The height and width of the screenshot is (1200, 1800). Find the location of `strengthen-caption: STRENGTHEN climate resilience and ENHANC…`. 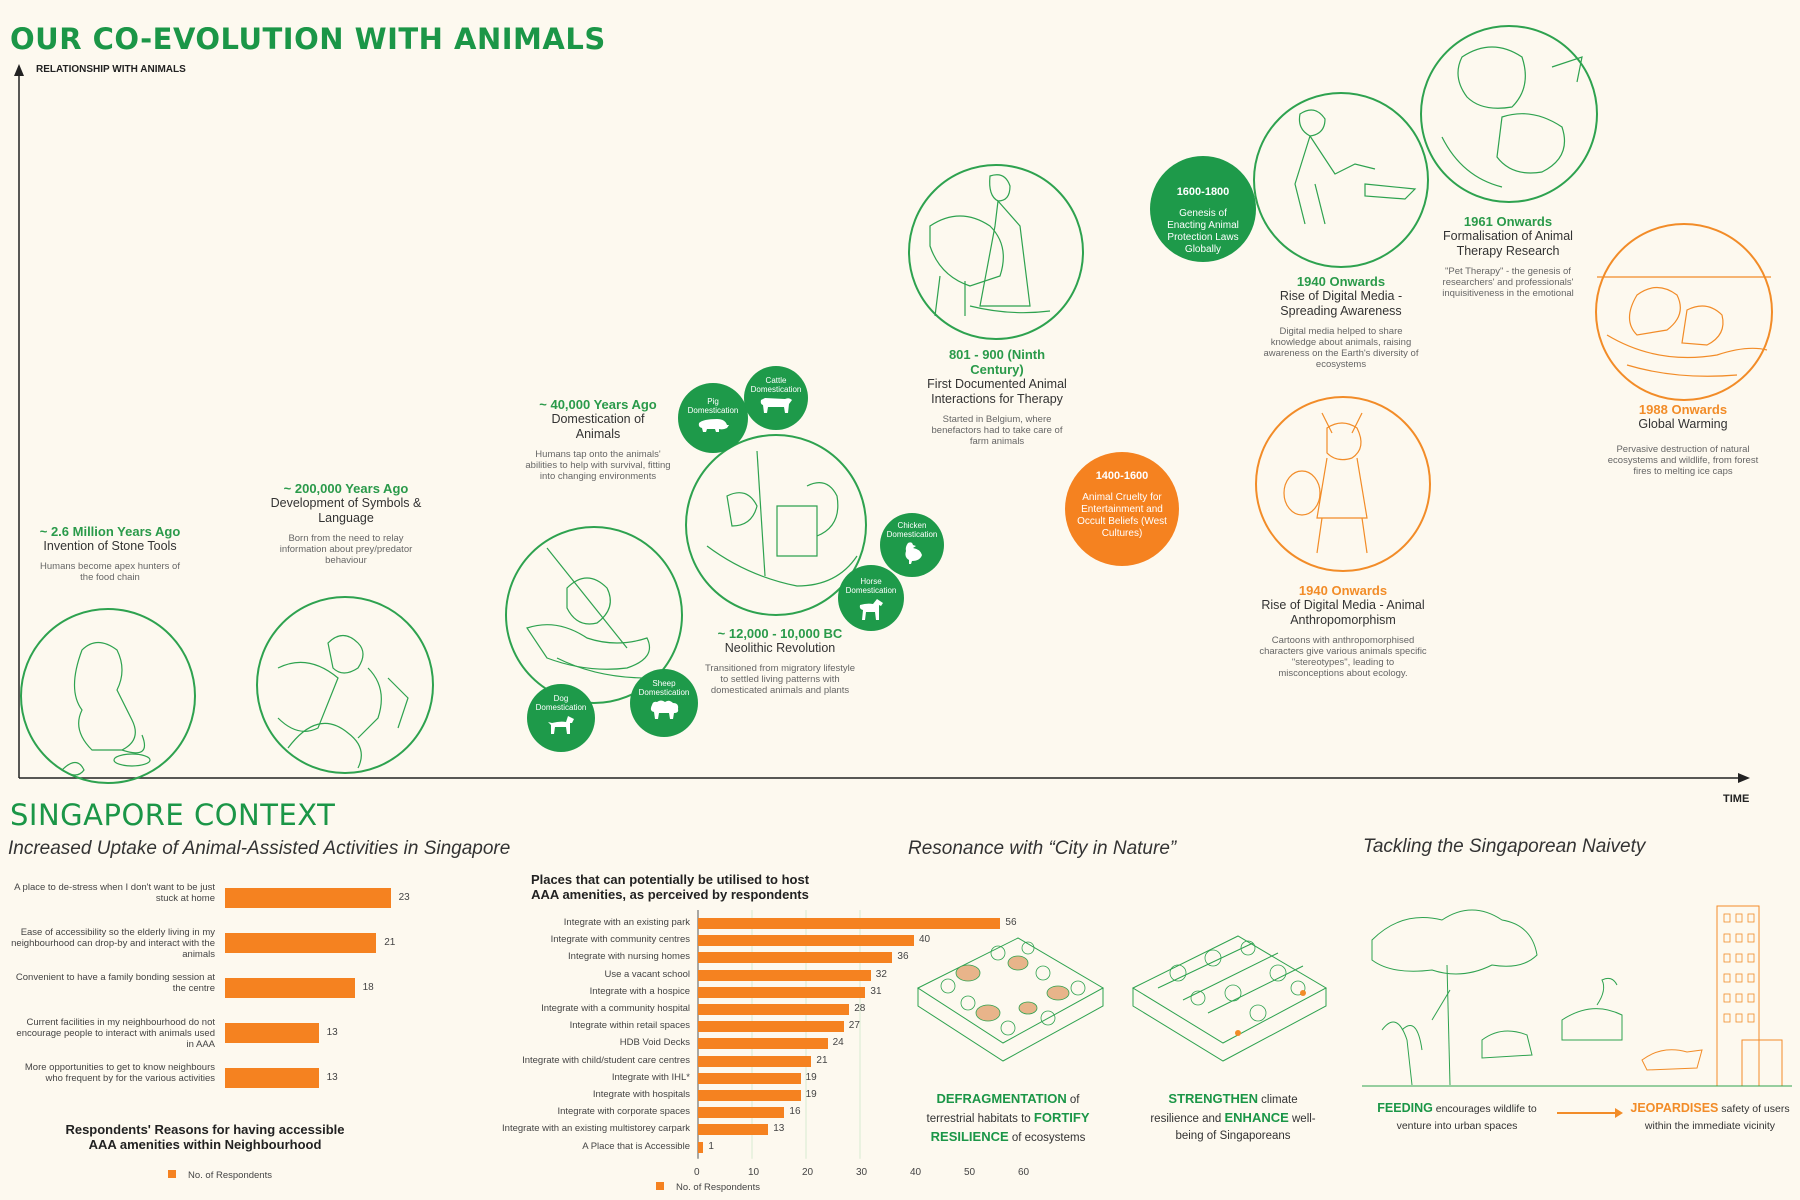

strengthen-caption: STRENGTHEN climate resilience and ENHANC… is located at coordinates (1233, 1117).